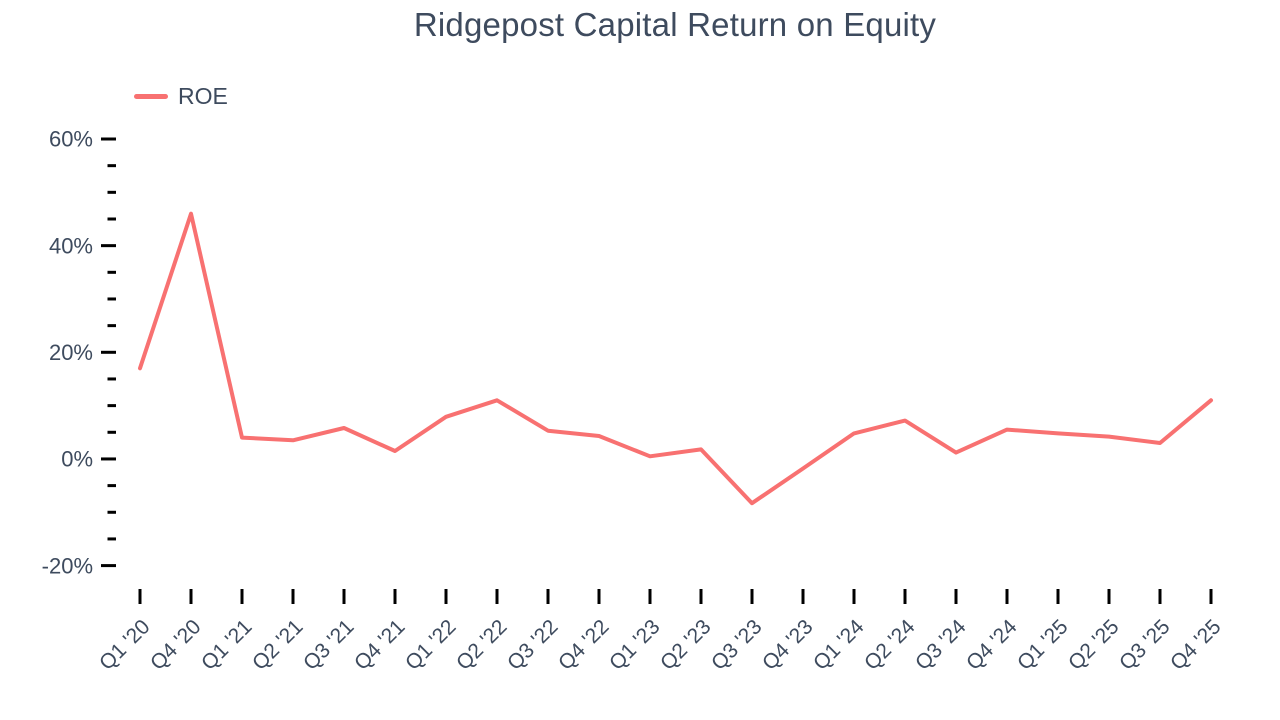 The width and height of the screenshot is (1280, 720). What do you see at coordinates (584, 645) in the screenshot?
I see `x-axis-label: Q4 '22` at bounding box center [584, 645].